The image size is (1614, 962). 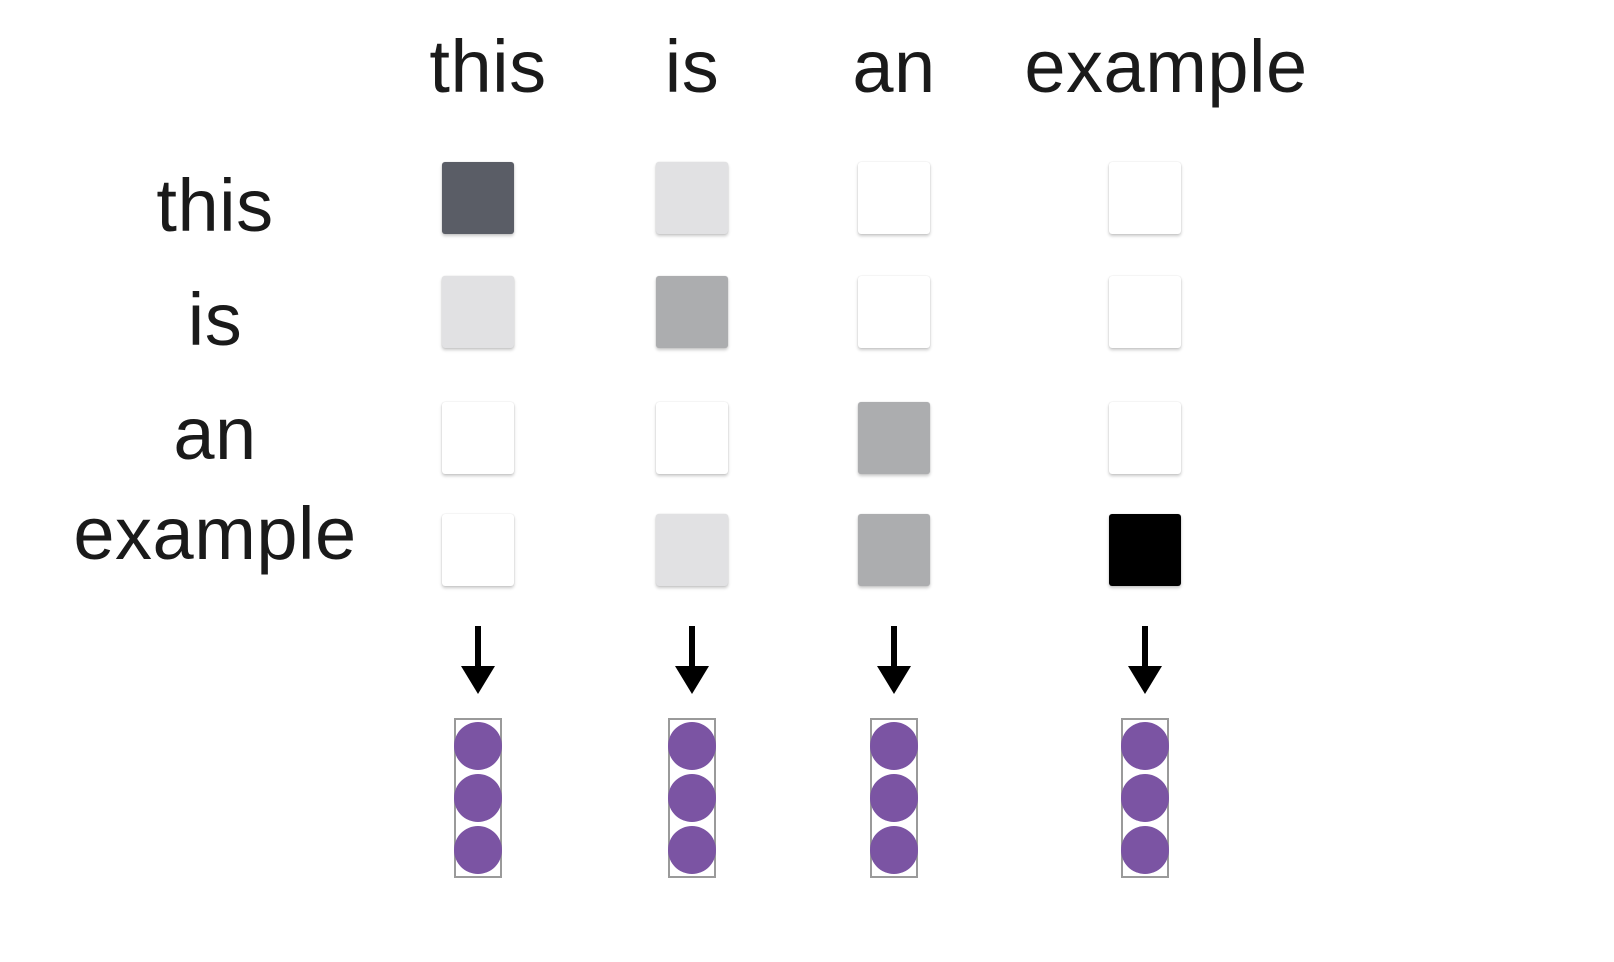 I want to click on row-label-is: is, so click(x=215, y=319).